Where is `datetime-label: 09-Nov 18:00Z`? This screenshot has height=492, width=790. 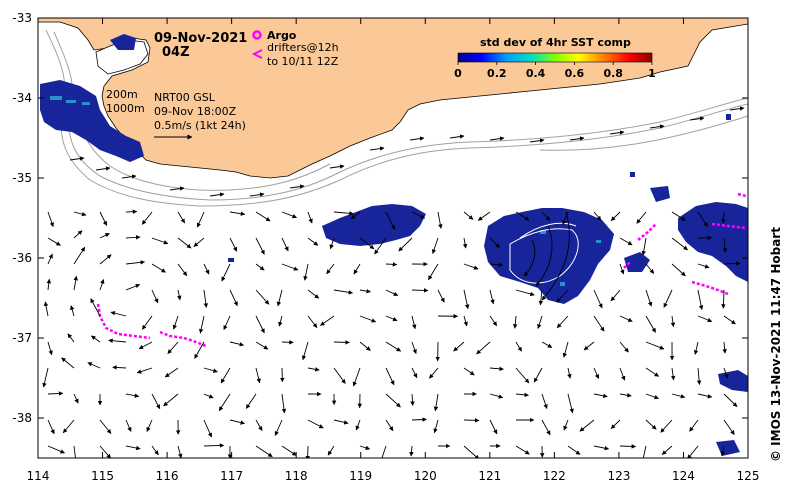
datetime-label: 09-Nov 18:00Z is located at coordinates (195, 111).